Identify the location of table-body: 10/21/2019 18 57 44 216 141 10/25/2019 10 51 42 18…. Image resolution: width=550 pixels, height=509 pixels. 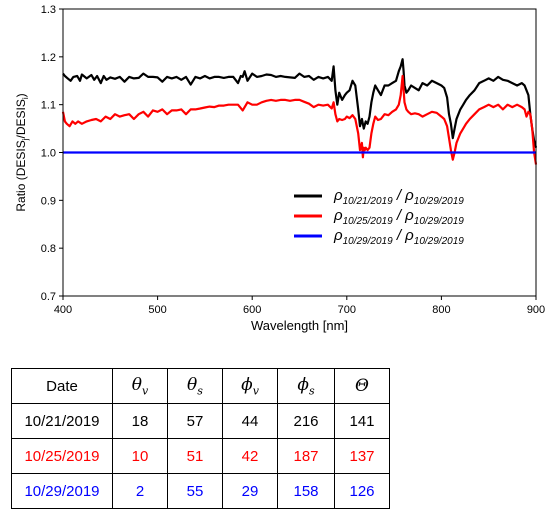
(200, 456).